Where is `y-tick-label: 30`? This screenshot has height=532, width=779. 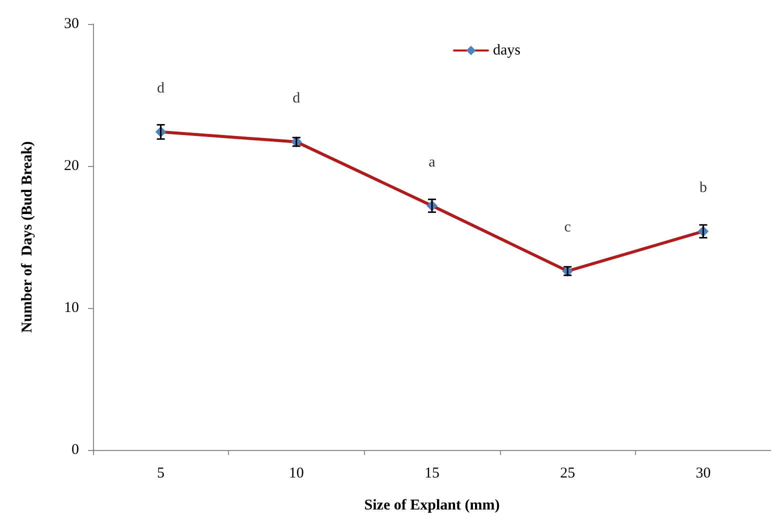 y-tick-label: 30 is located at coordinates (71, 24).